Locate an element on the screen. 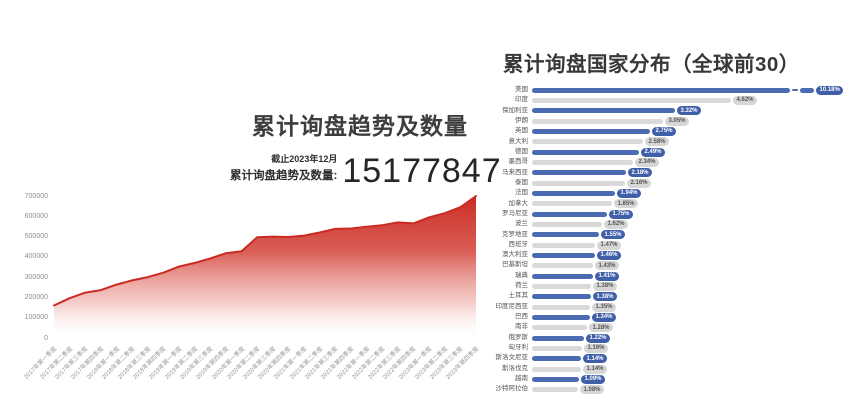  country-row: 匈牙利 1.16% is located at coordinates (671, 348).